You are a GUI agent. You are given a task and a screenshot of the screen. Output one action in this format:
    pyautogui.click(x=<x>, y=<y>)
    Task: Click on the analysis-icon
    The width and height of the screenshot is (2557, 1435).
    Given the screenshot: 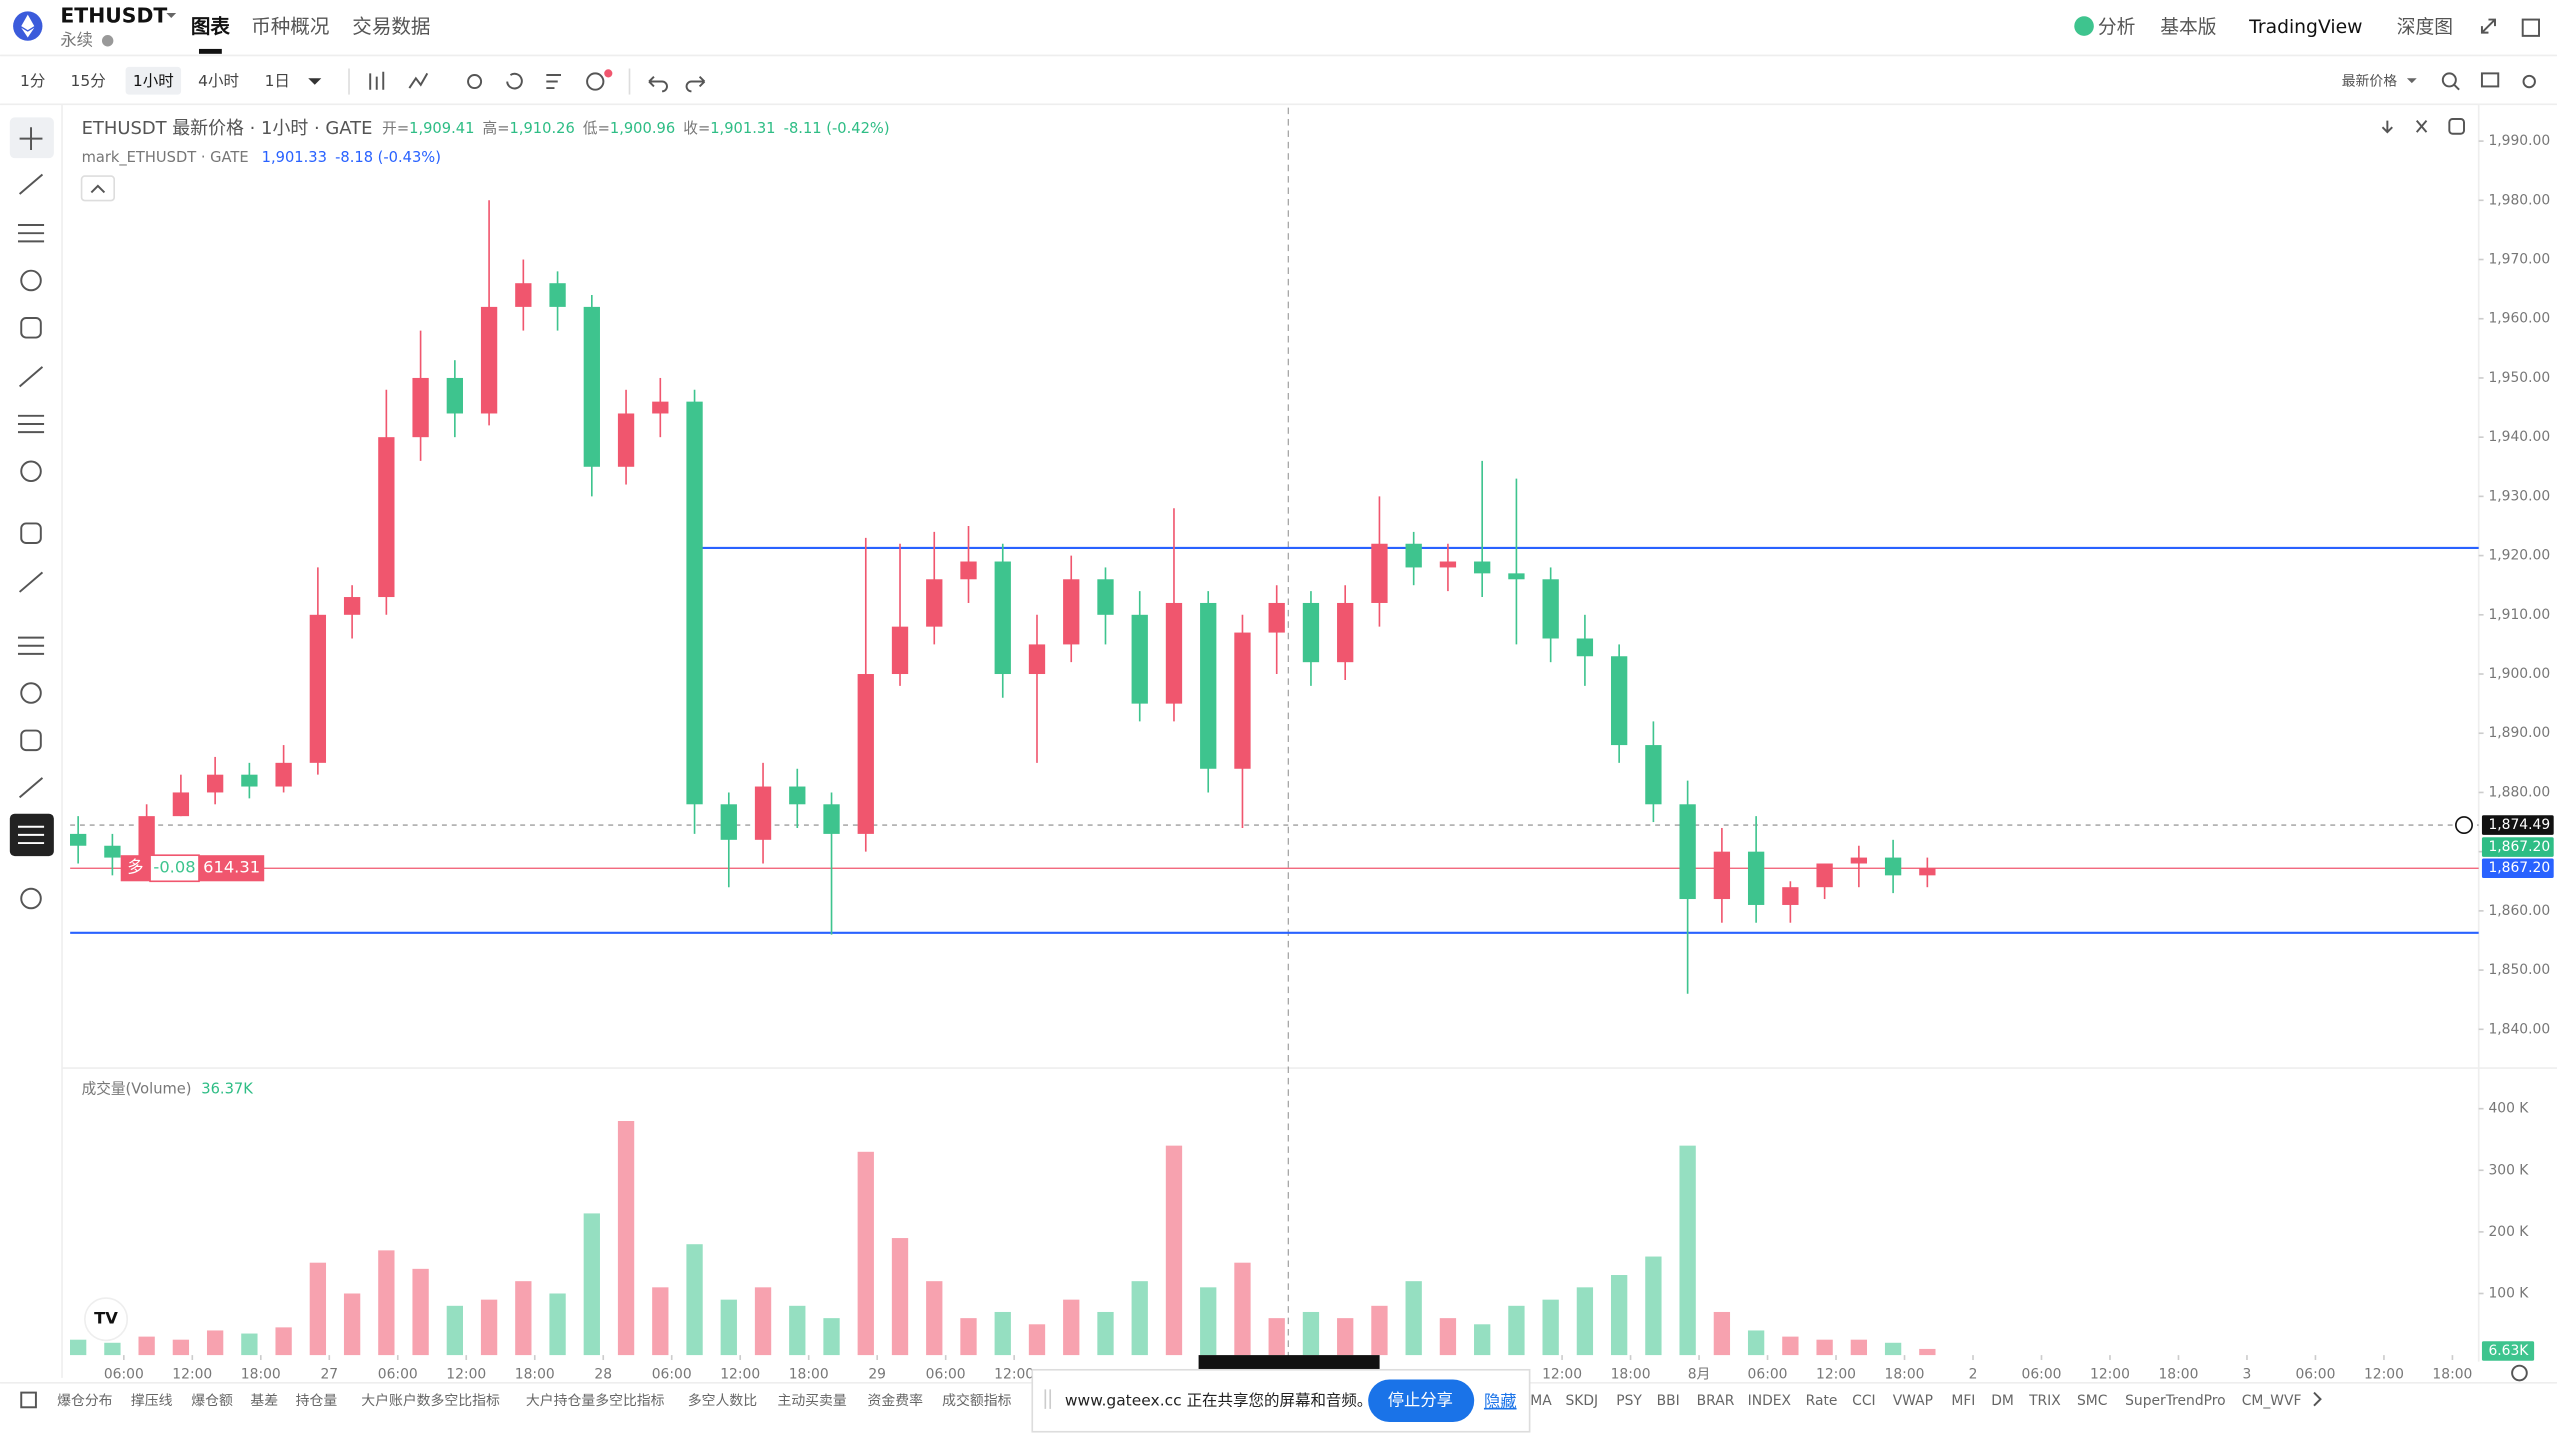 What is the action you would take?
    pyautogui.click(x=2084, y=26)
    